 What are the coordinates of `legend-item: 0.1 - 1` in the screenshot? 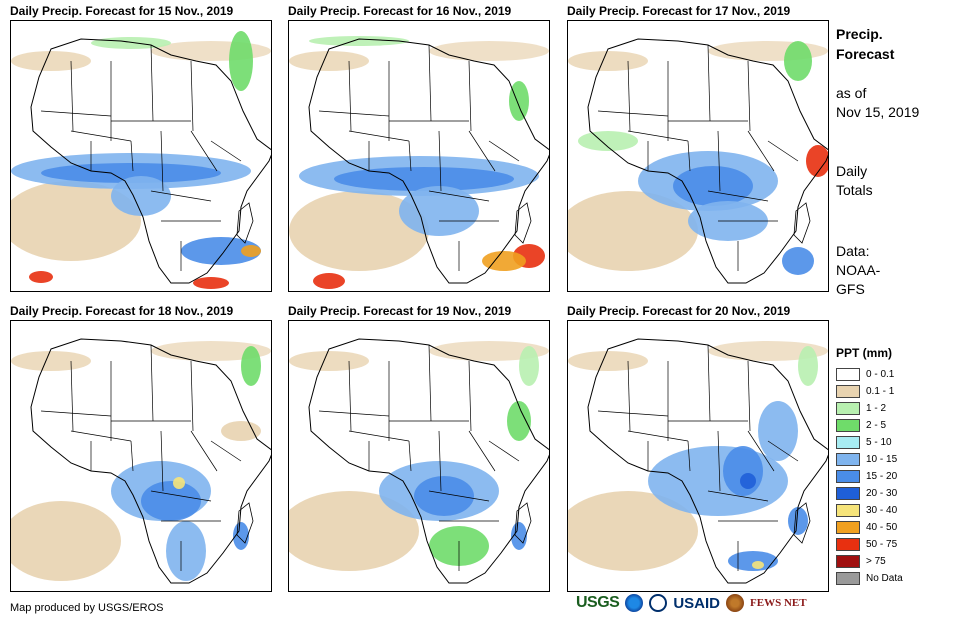 It's located at (869, 391).